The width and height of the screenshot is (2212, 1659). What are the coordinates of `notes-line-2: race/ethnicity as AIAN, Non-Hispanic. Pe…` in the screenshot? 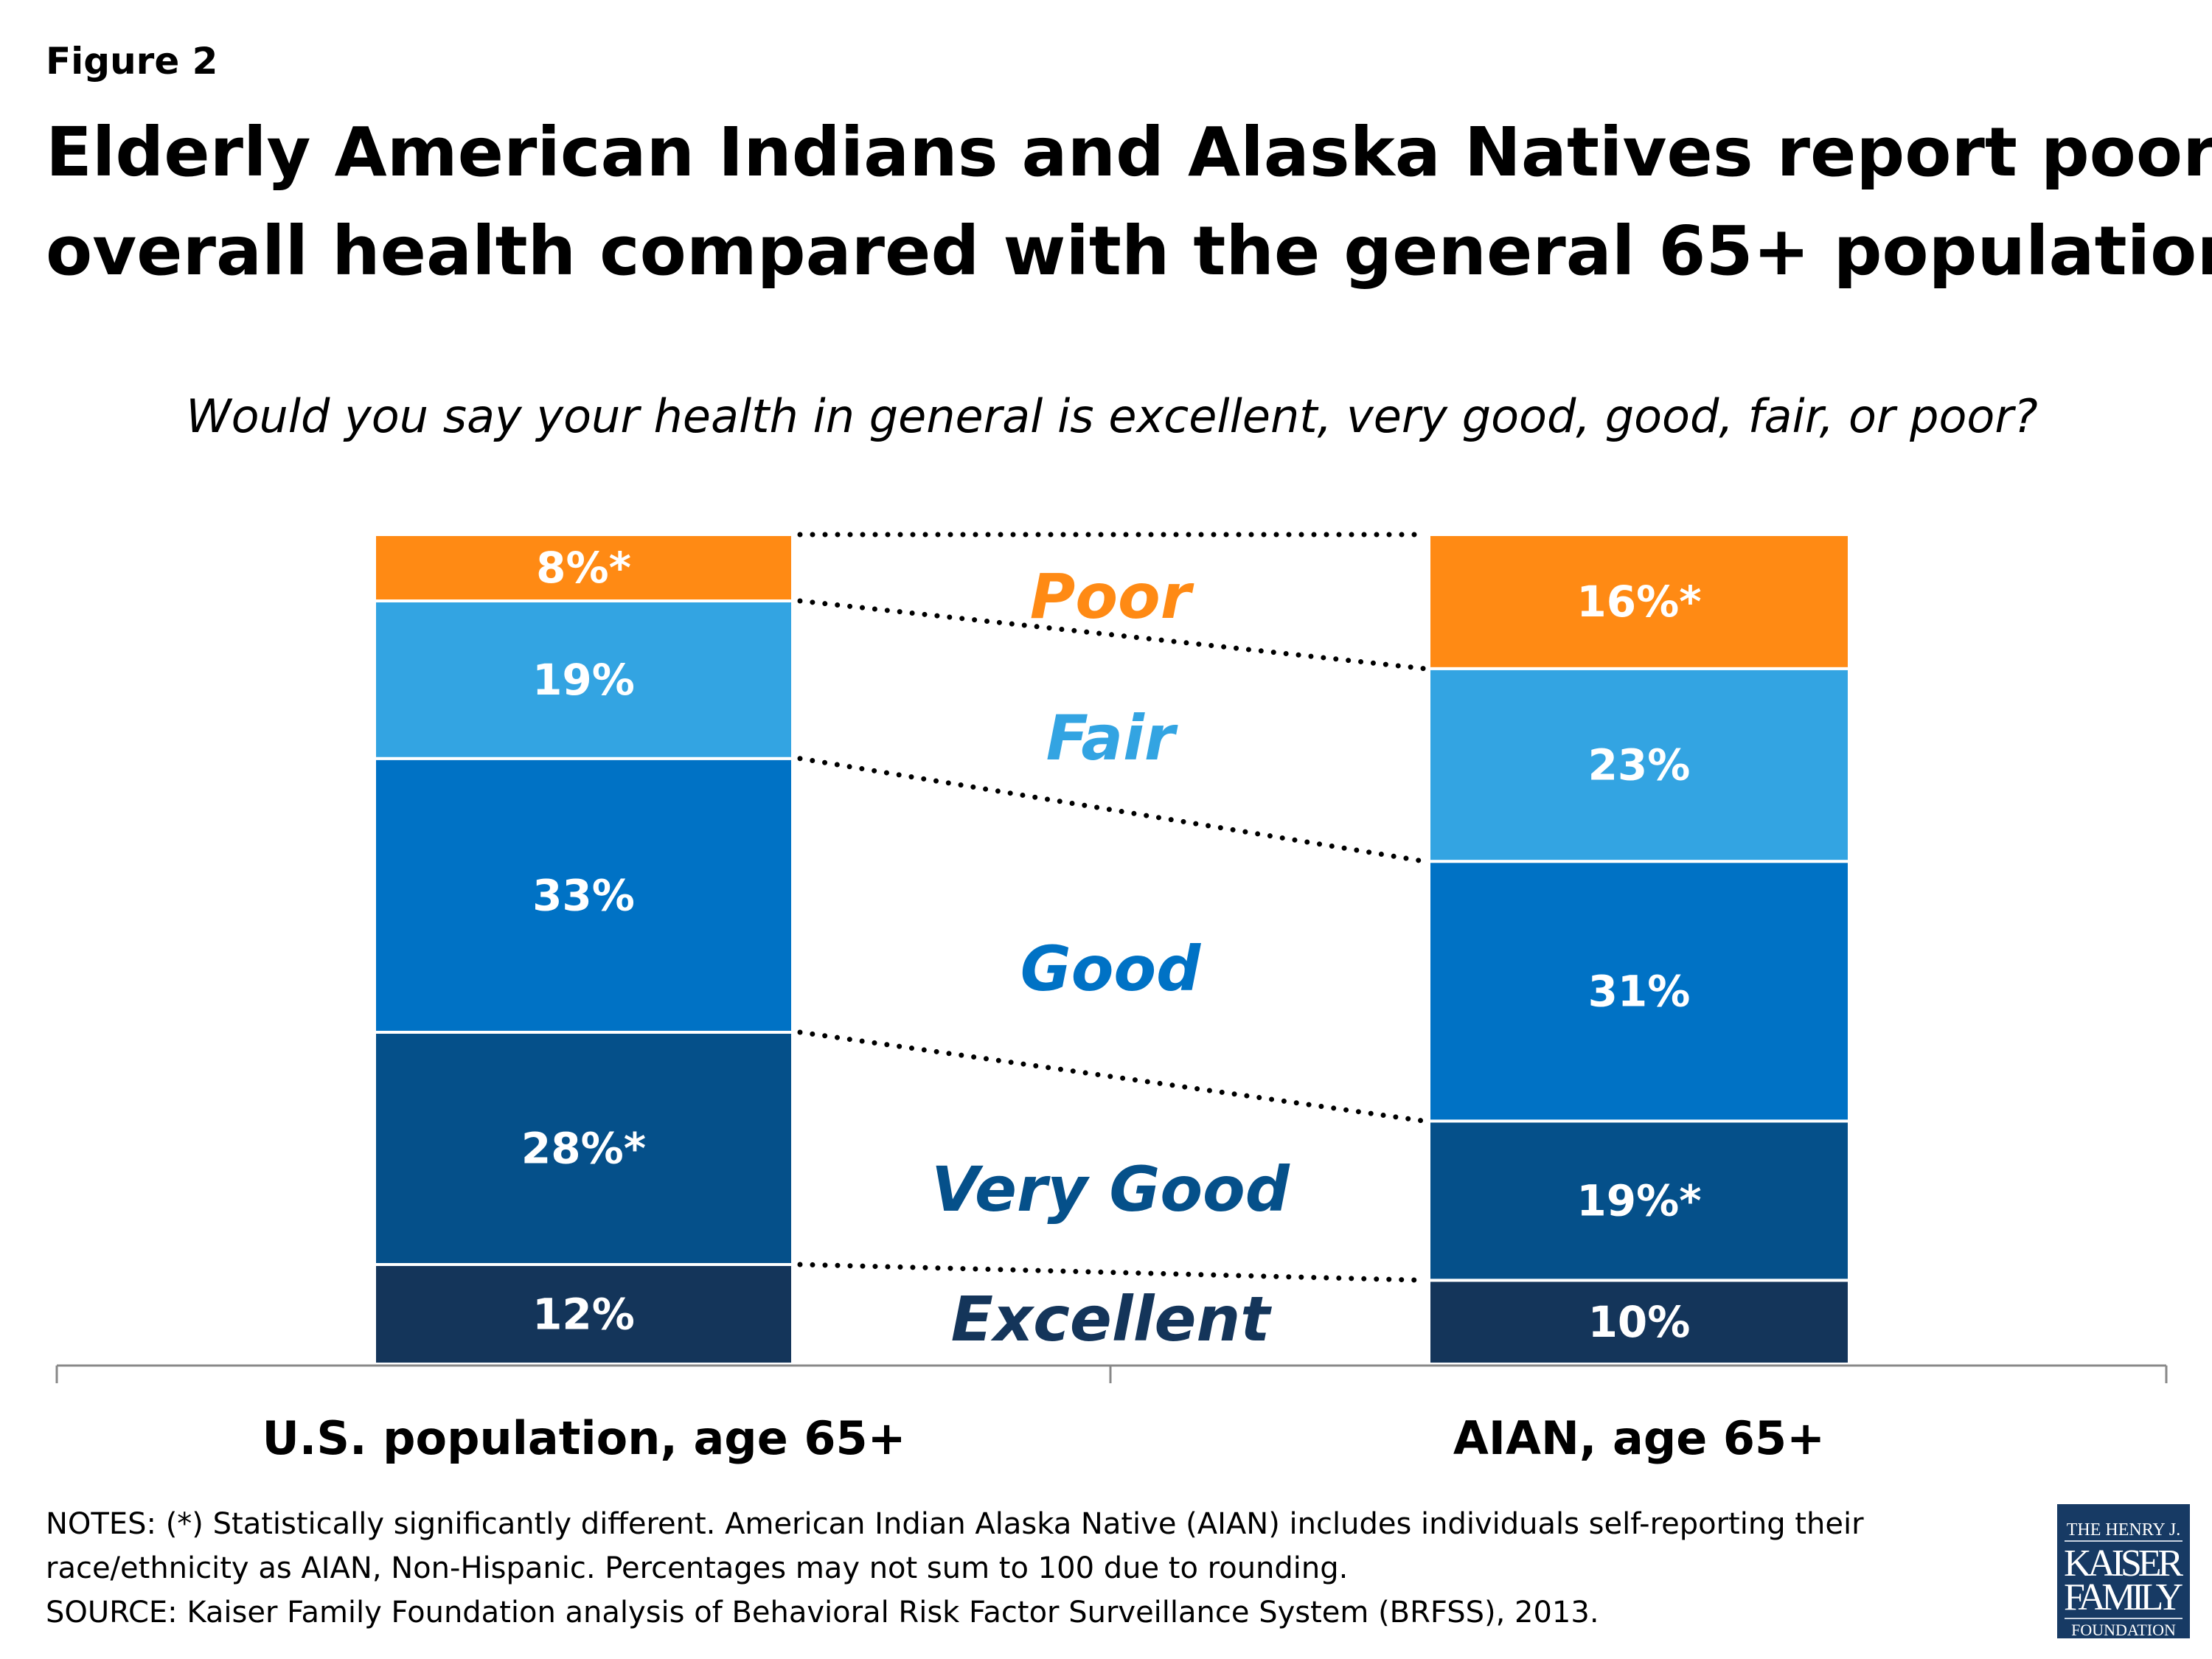 It's located at (697, 1568).